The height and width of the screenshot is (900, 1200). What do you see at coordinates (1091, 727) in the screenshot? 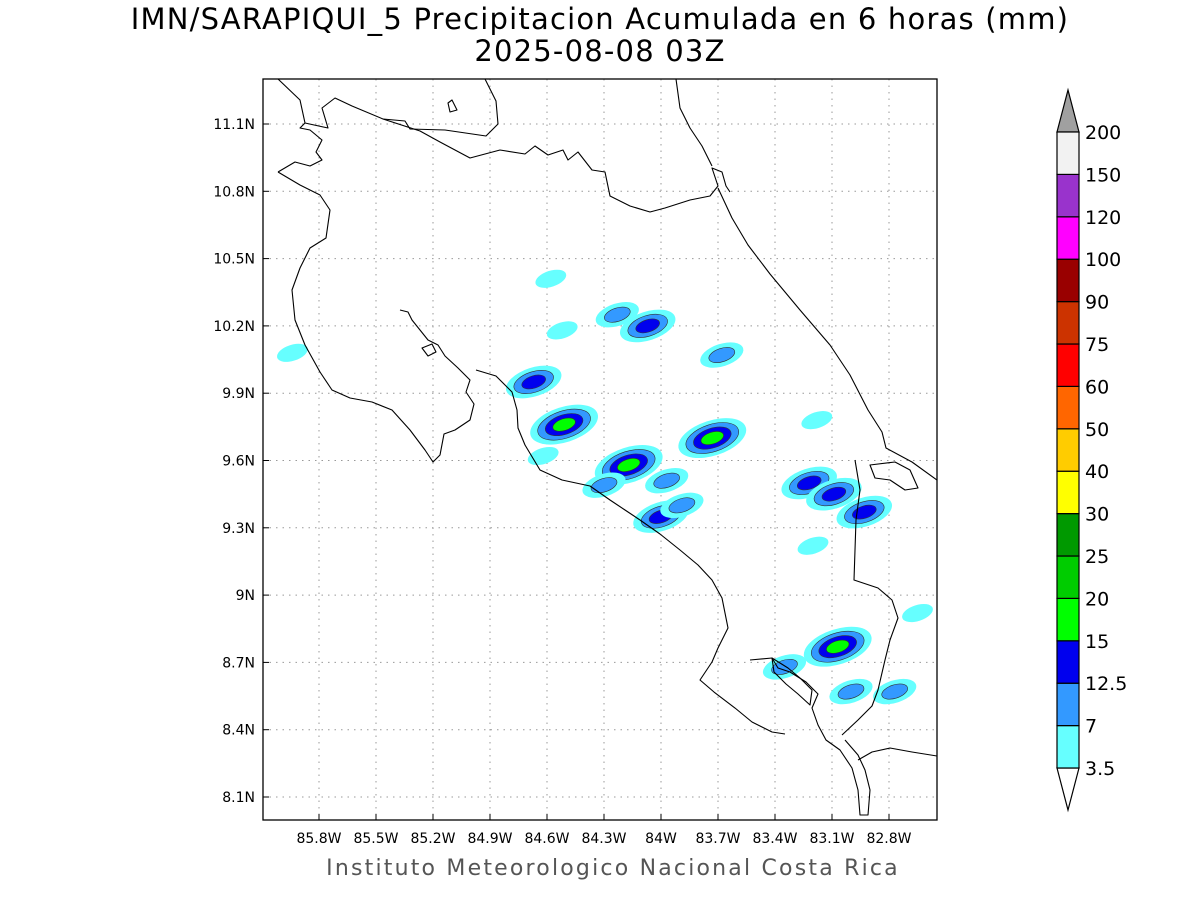
I see `colorbar-label: 7` at bounding box center [1091, 727].